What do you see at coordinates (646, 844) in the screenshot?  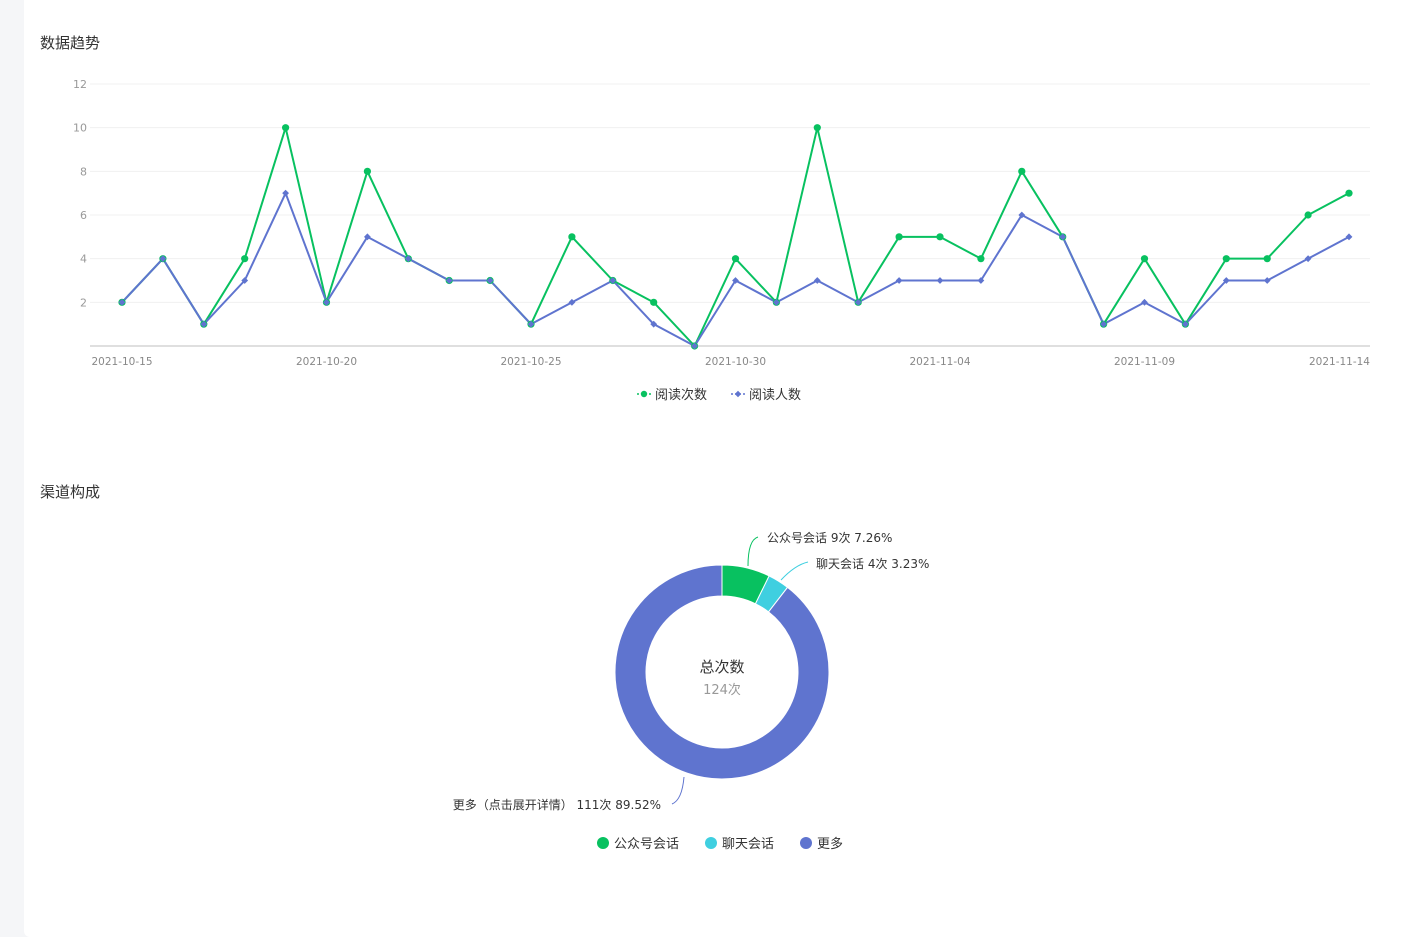 I see `legend-label: 公众号会话` at bounding box center [646, 844].